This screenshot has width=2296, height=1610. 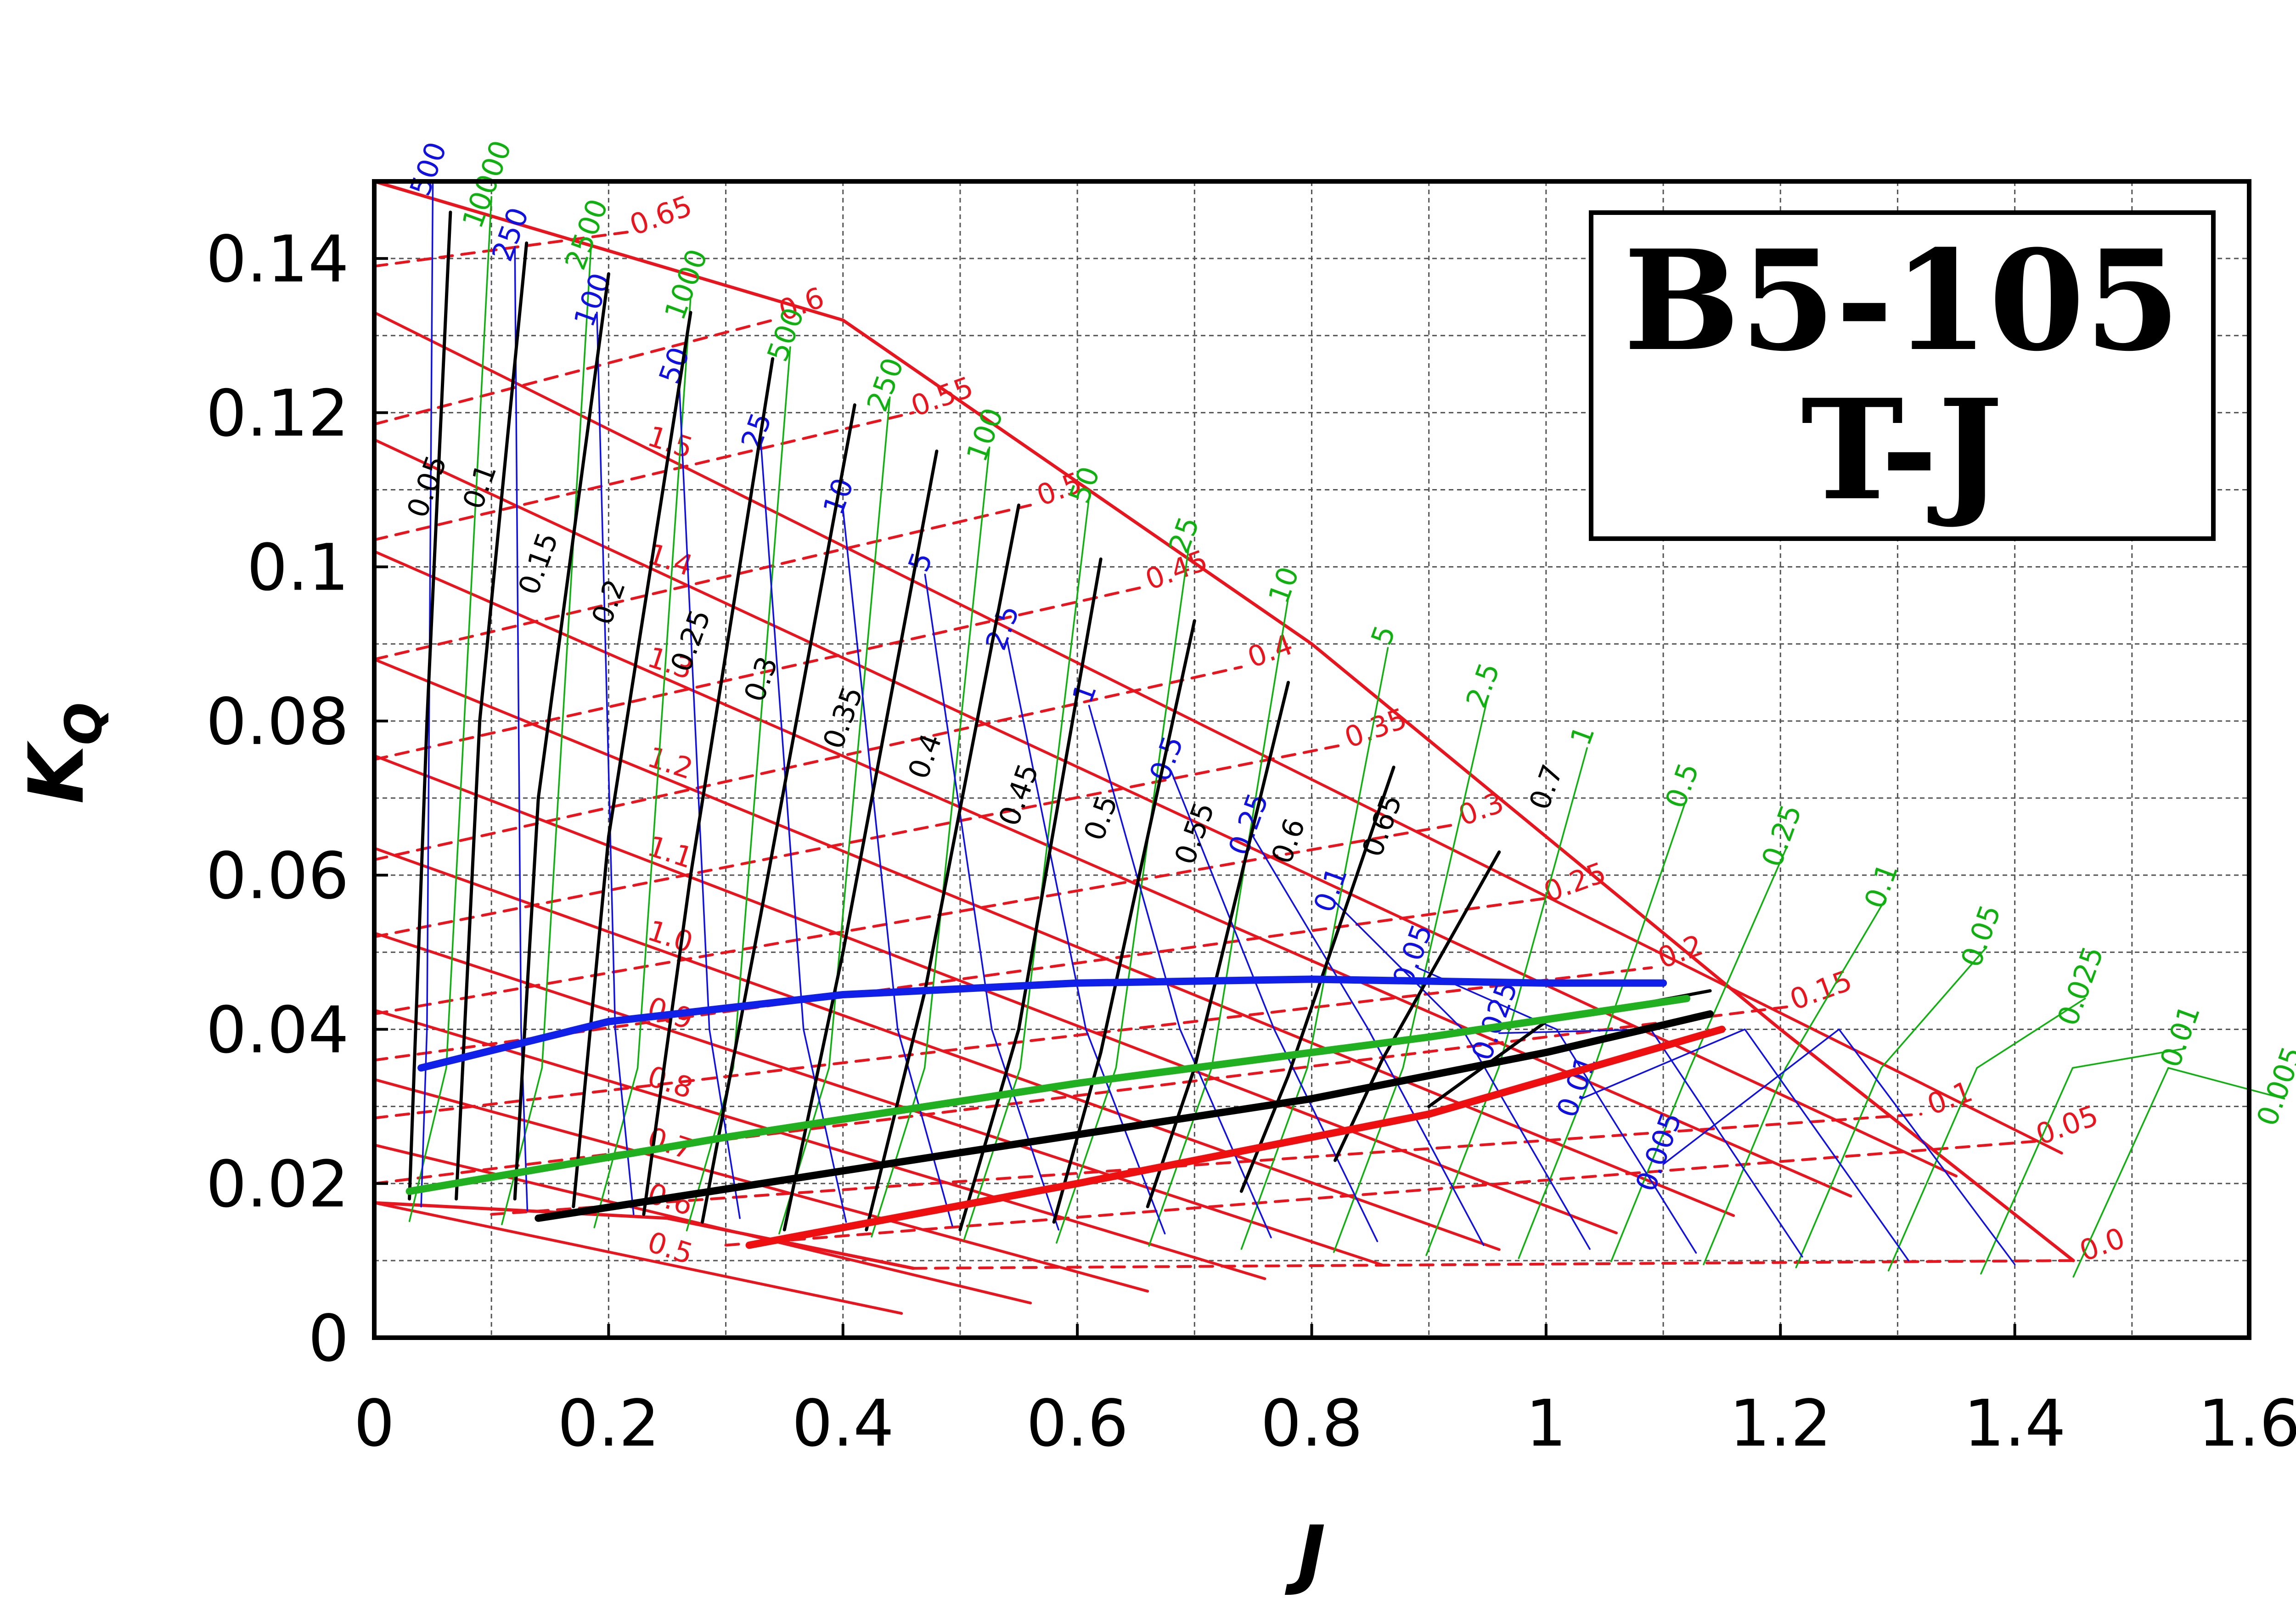 What do you see at coordinates (428, 169) in the screenshot?
I see `blue-curve-label: 500` at bounding box center [428, 169].